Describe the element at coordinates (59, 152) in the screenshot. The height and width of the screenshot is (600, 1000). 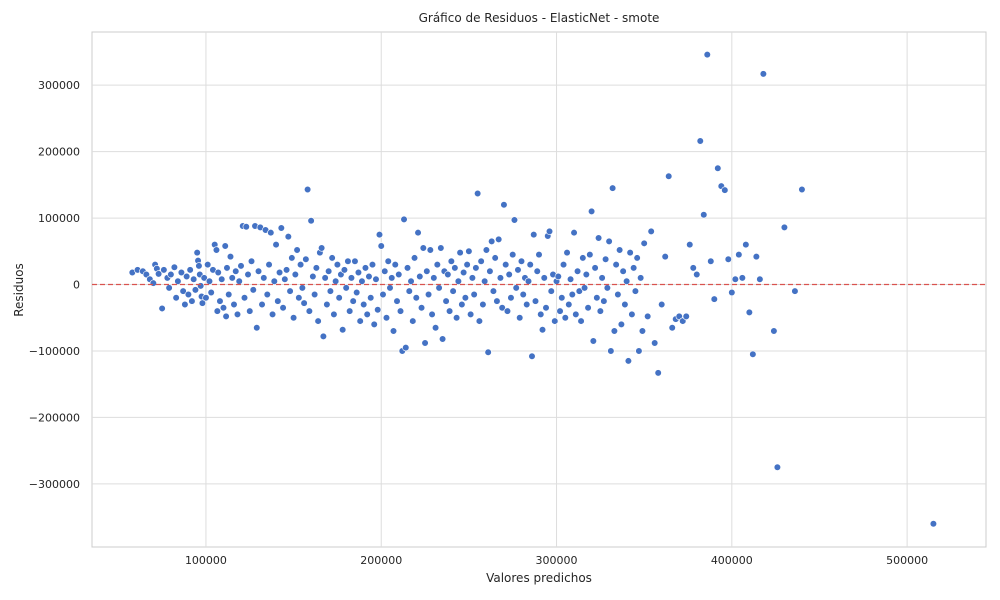
I see `y-tick-label: 200000` at that location.